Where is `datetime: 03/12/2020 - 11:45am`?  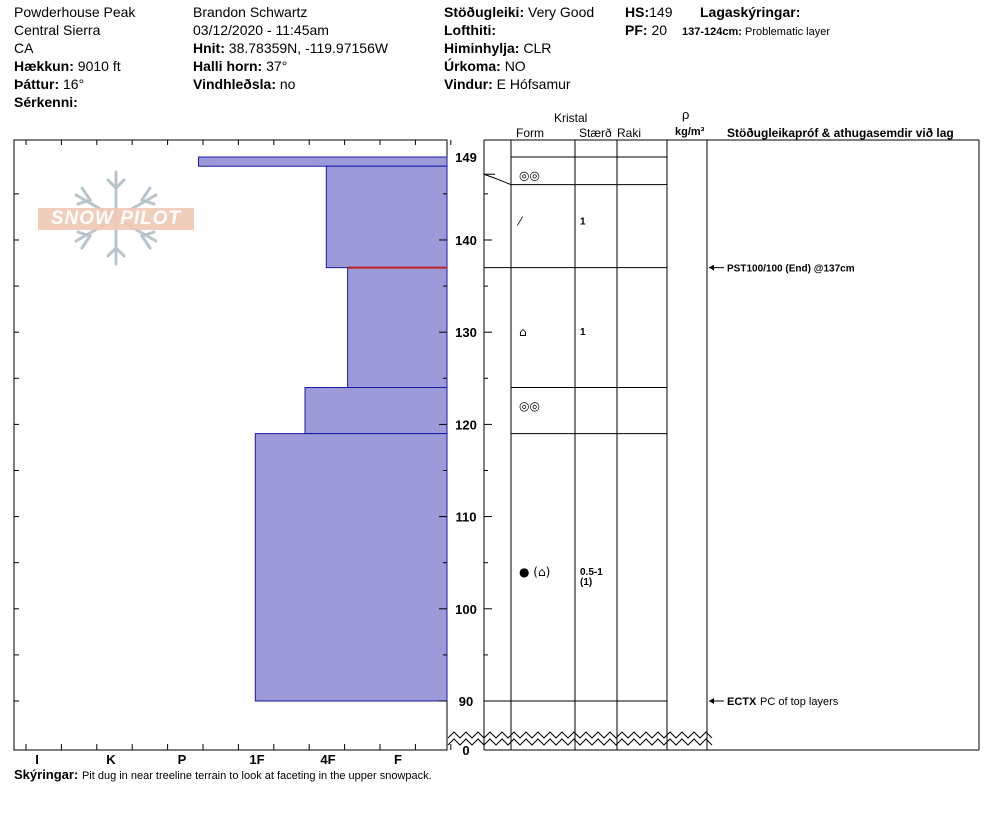
datetime: 03/12/2020 - 11:45am is located at coordinates (261, 30).